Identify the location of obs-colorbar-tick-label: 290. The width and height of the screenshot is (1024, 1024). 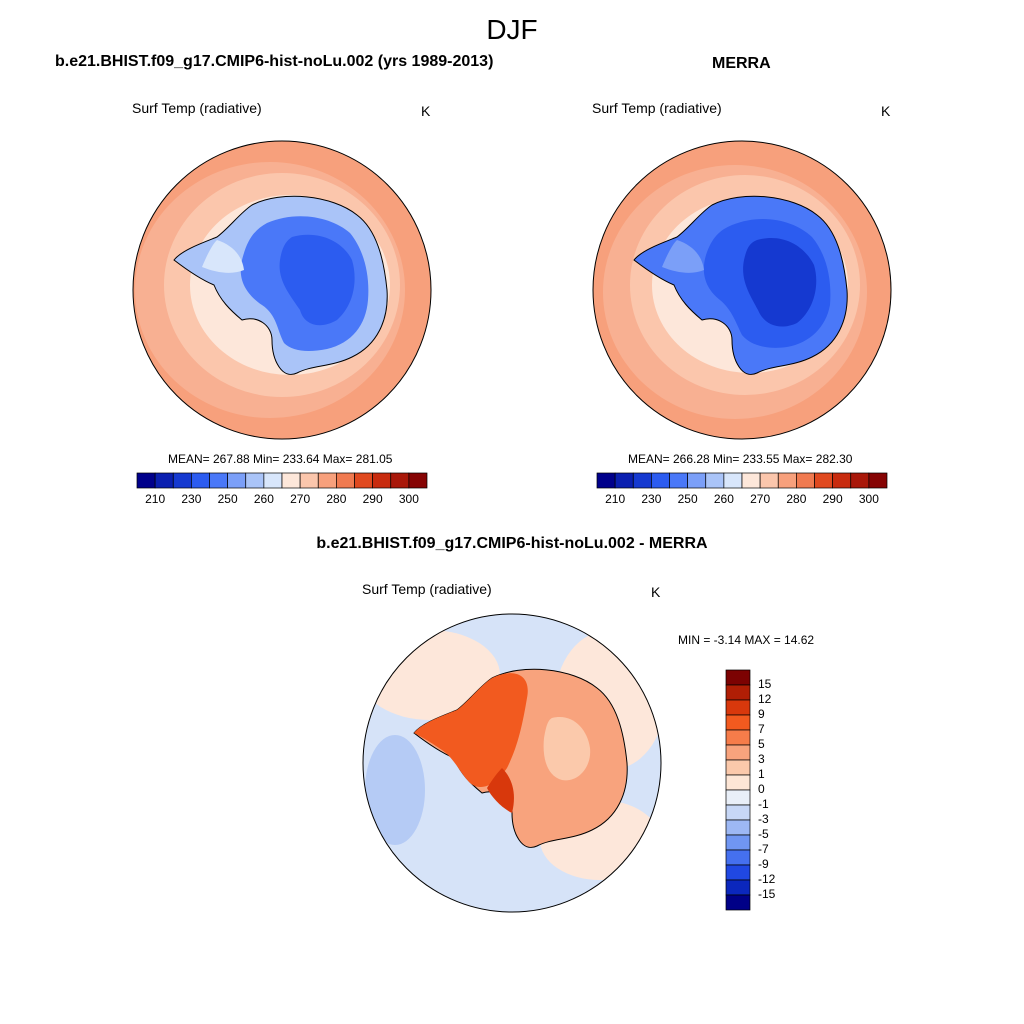
(832, 499).